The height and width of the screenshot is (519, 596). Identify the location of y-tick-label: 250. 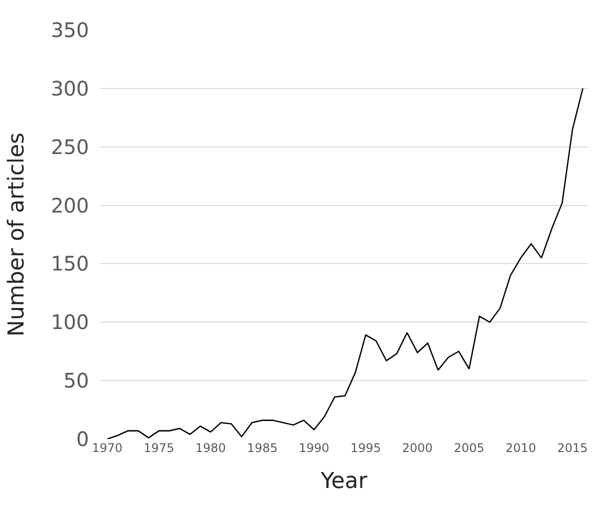
(69, 146).